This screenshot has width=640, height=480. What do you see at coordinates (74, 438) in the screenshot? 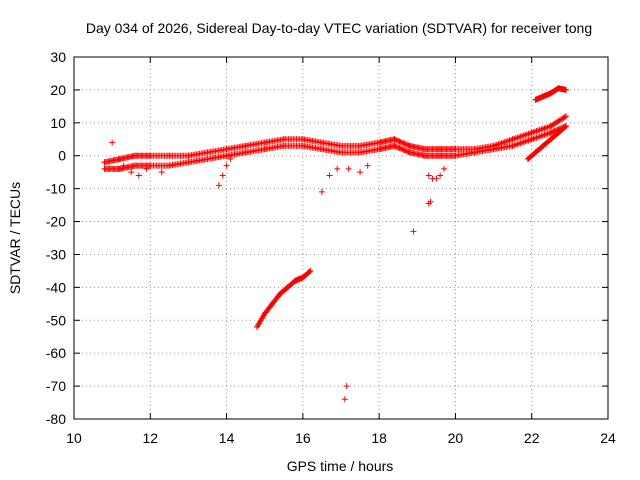
I see `x-tick-label: 10` at bounding box center [74, 438].